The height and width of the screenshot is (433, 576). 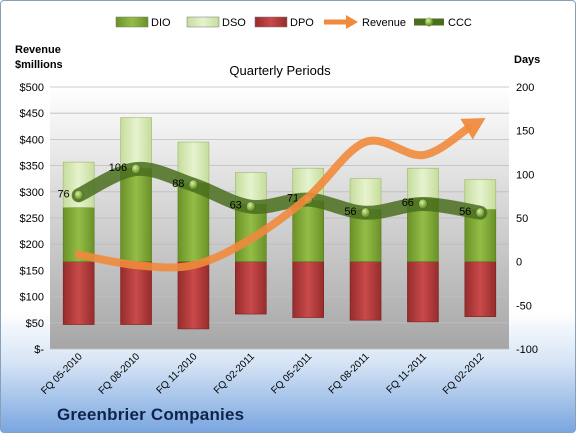 What do you see at coordinates (32, 245) in the screenshot?
I see `left-tick-label: $200` at bounding box center [32, 245].